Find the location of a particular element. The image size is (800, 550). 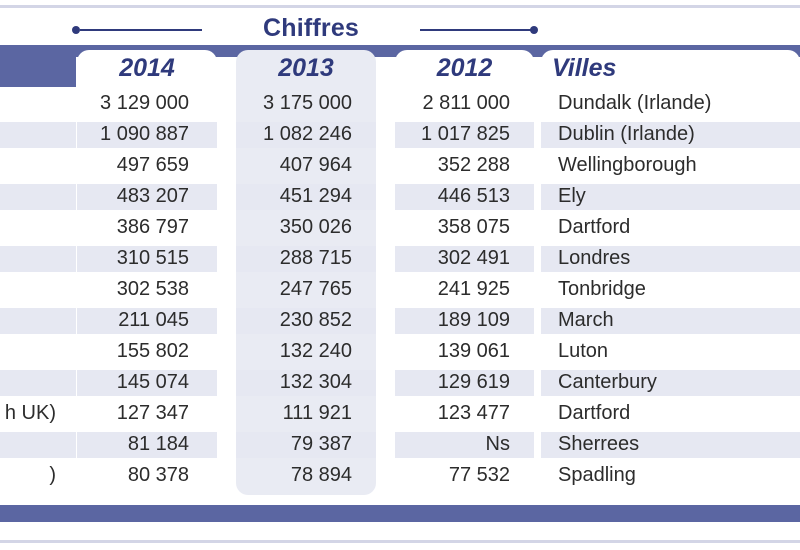

cell-2012: 1 017 825 is located at coordinates (465, 134).